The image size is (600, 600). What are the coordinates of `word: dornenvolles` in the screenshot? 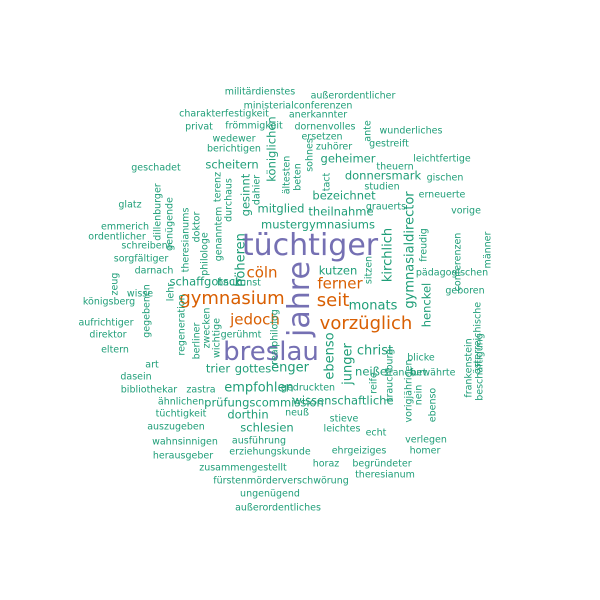 It's located at (325, 127).